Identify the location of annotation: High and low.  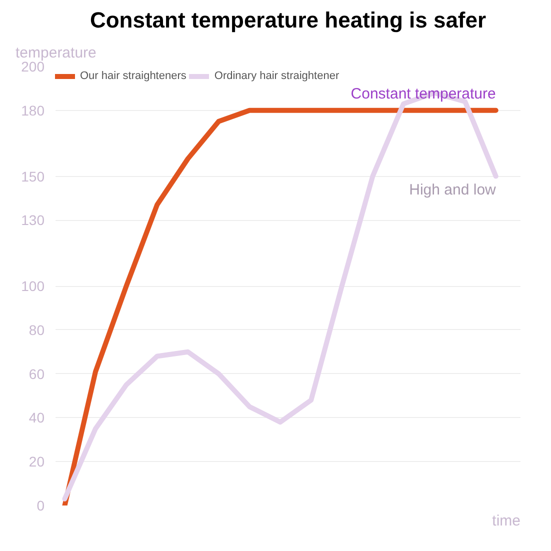
(452, 189).